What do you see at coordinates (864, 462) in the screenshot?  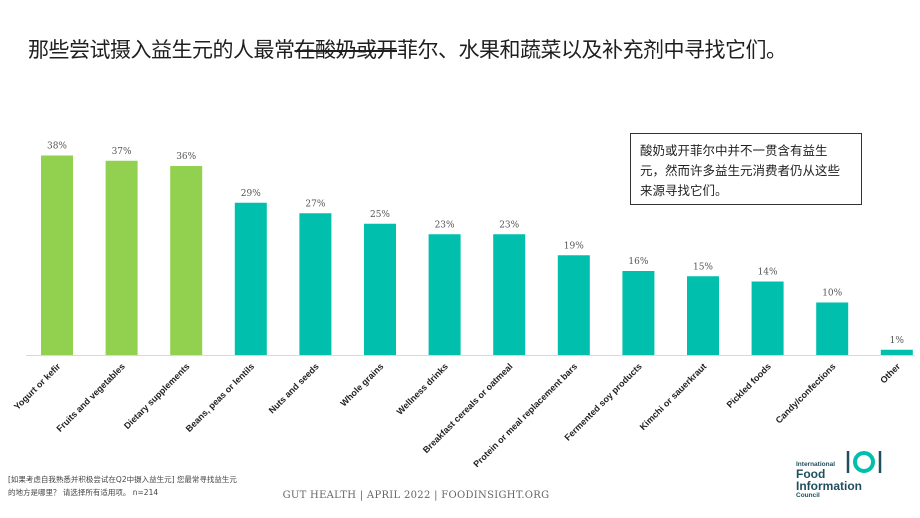 I see `fork-plate-icon` at bounding box center [864, 462].